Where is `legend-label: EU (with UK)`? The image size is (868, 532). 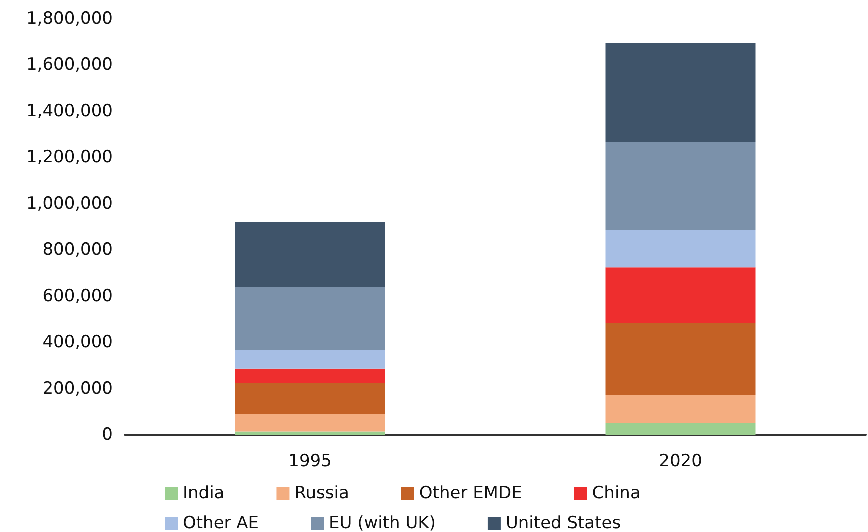
legend-label: EU (with UK) is located at coordinates (382, 523).